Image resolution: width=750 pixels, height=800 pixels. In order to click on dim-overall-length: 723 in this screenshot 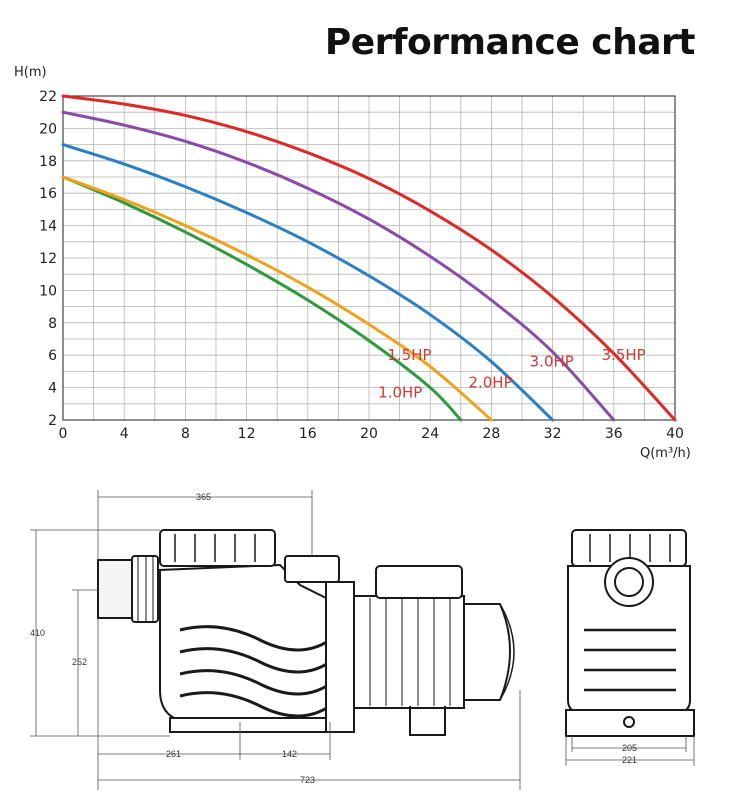, I will do `click(307, 780)`.